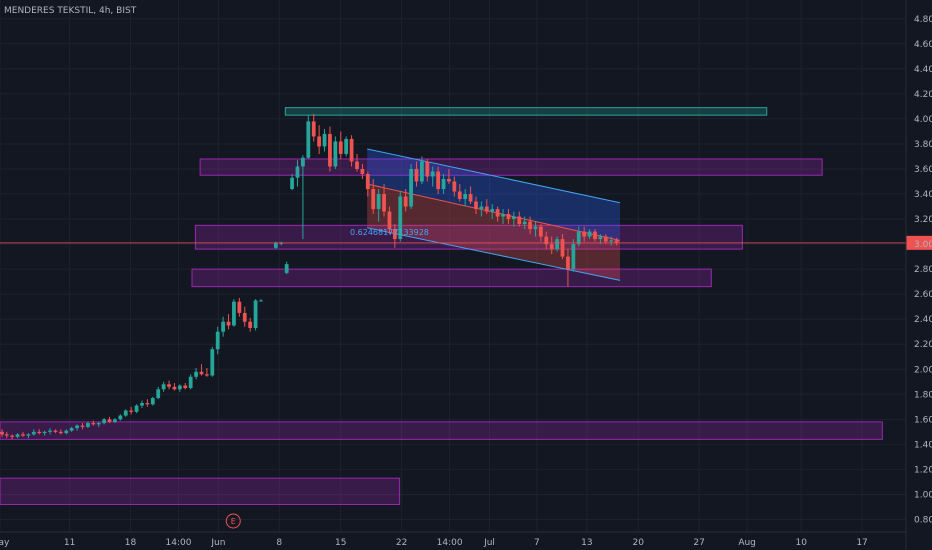 The image size is (932, 550). What do you see at coordinates (923, 295) in the screenshot?
I see `y-tick-label: 2.60` at bounding box center [923, 295].